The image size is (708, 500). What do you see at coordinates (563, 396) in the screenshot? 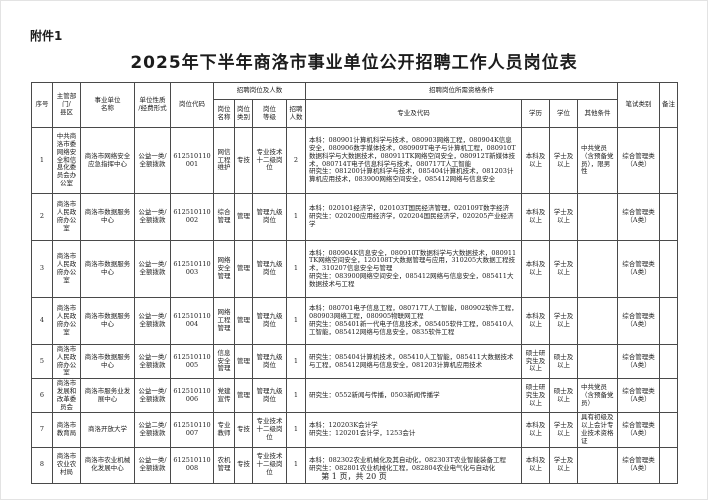
I see `cell-degree: 硕士及以上` at bounding box center [563, 396].